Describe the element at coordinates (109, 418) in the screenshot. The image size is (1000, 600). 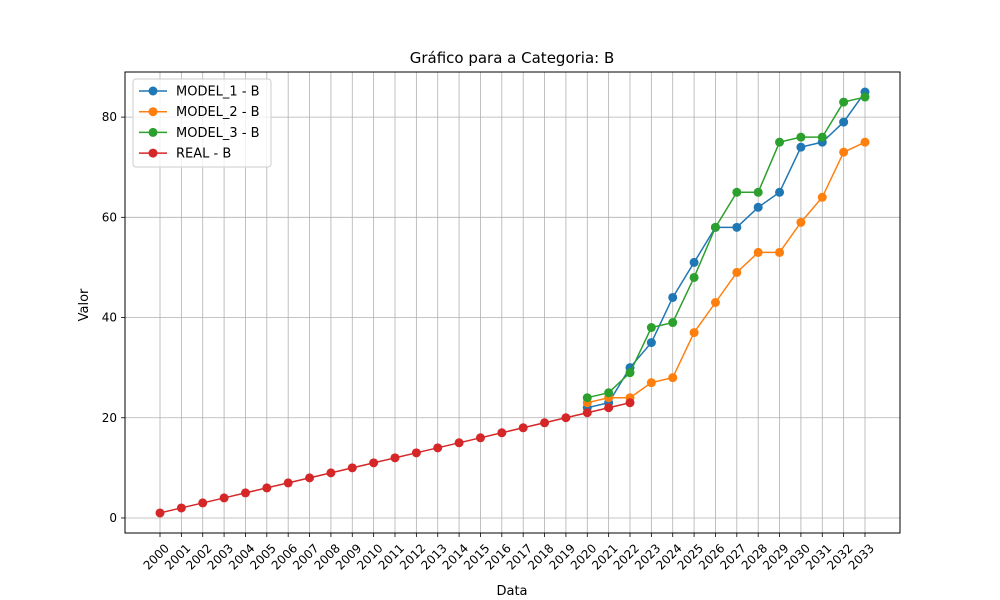
I see `y-tick-label: 20` at that location.